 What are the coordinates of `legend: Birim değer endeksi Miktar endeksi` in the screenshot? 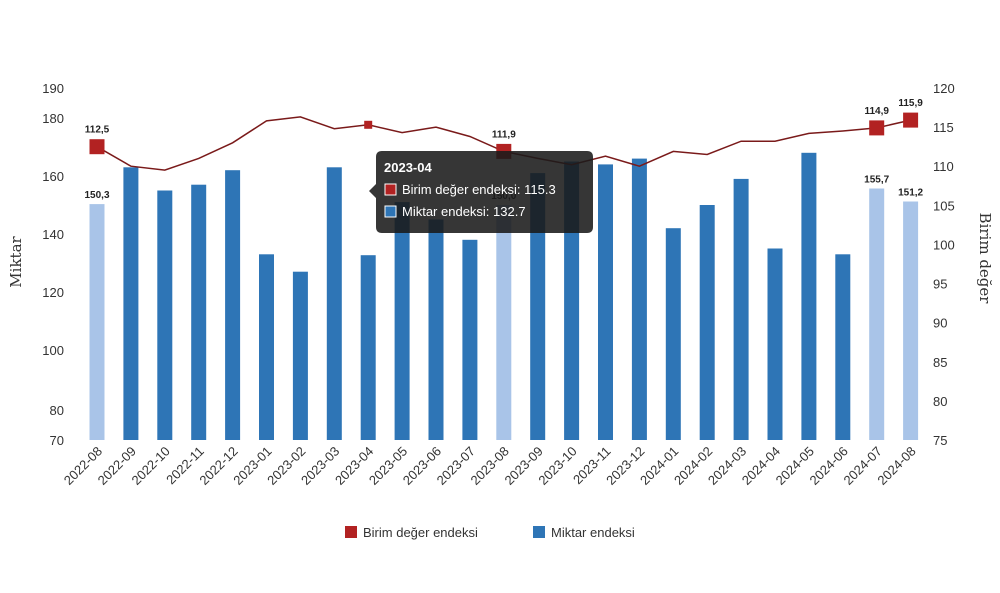 It's located at (490, 532).